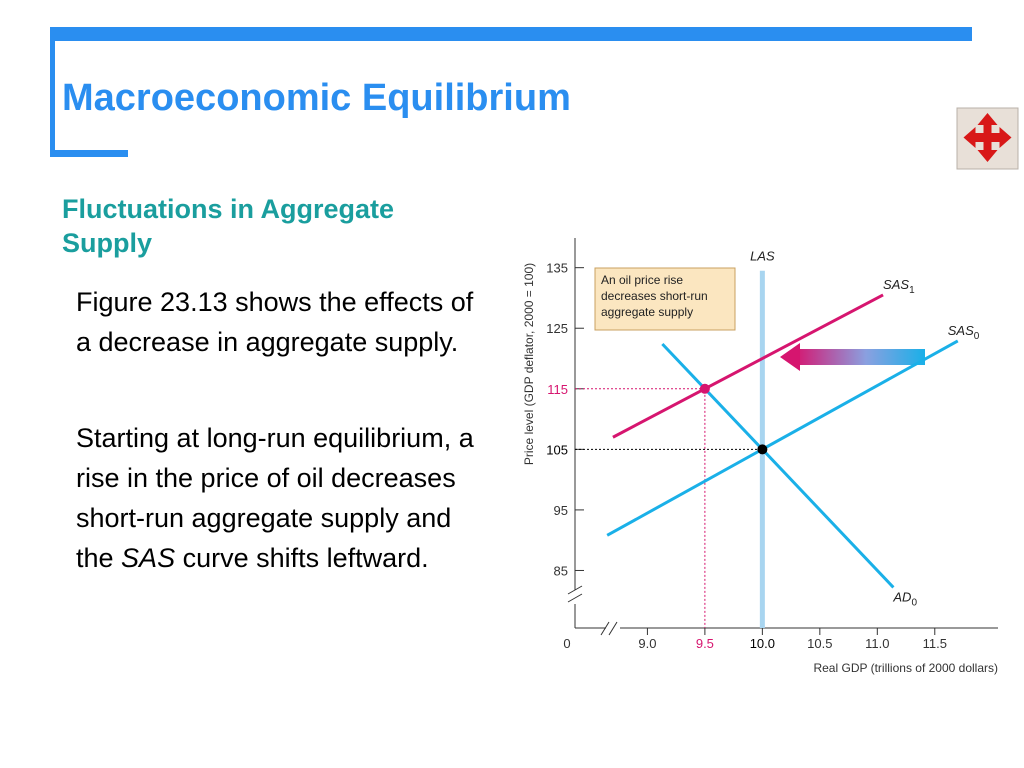 The width and height of the screenshot is (1024, 768). Describe the element at coordinates (557, 389) in the screenshot. I see `y-tick-label: 115` at that location.